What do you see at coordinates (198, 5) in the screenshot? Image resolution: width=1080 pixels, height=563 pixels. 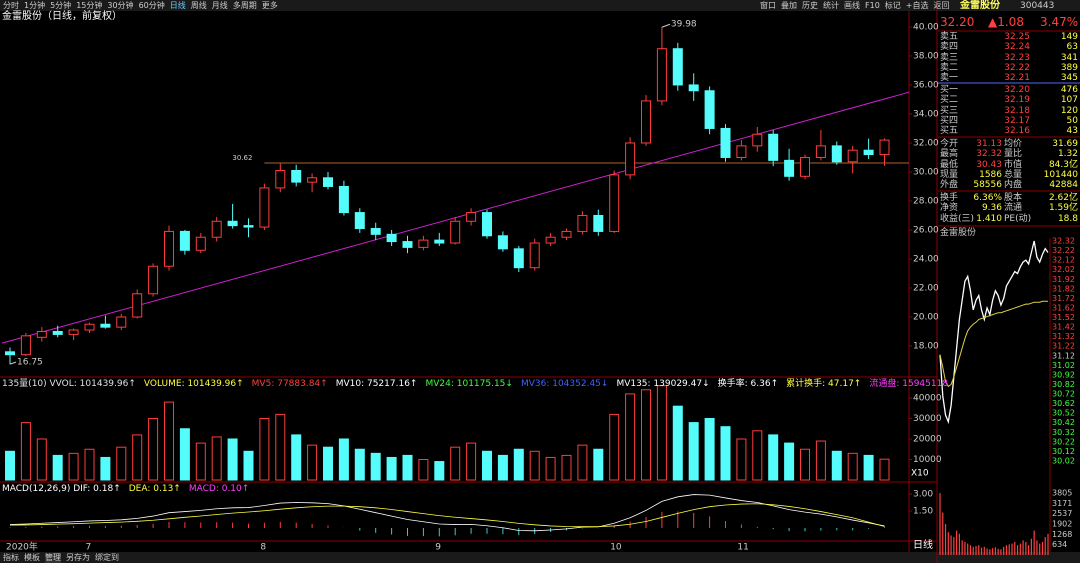 I see `tab: 周线` at bounding box center [198, 5].